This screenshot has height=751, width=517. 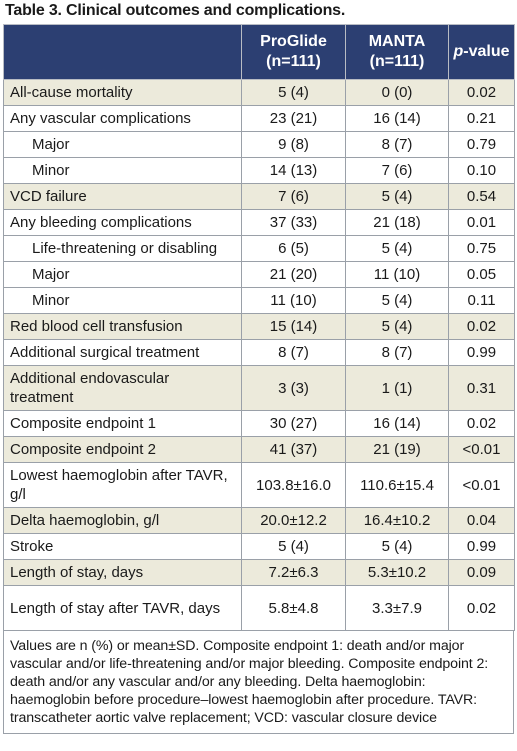 I want to click on proglide-value: 103.8±16.0, so click(x=293, y=485).